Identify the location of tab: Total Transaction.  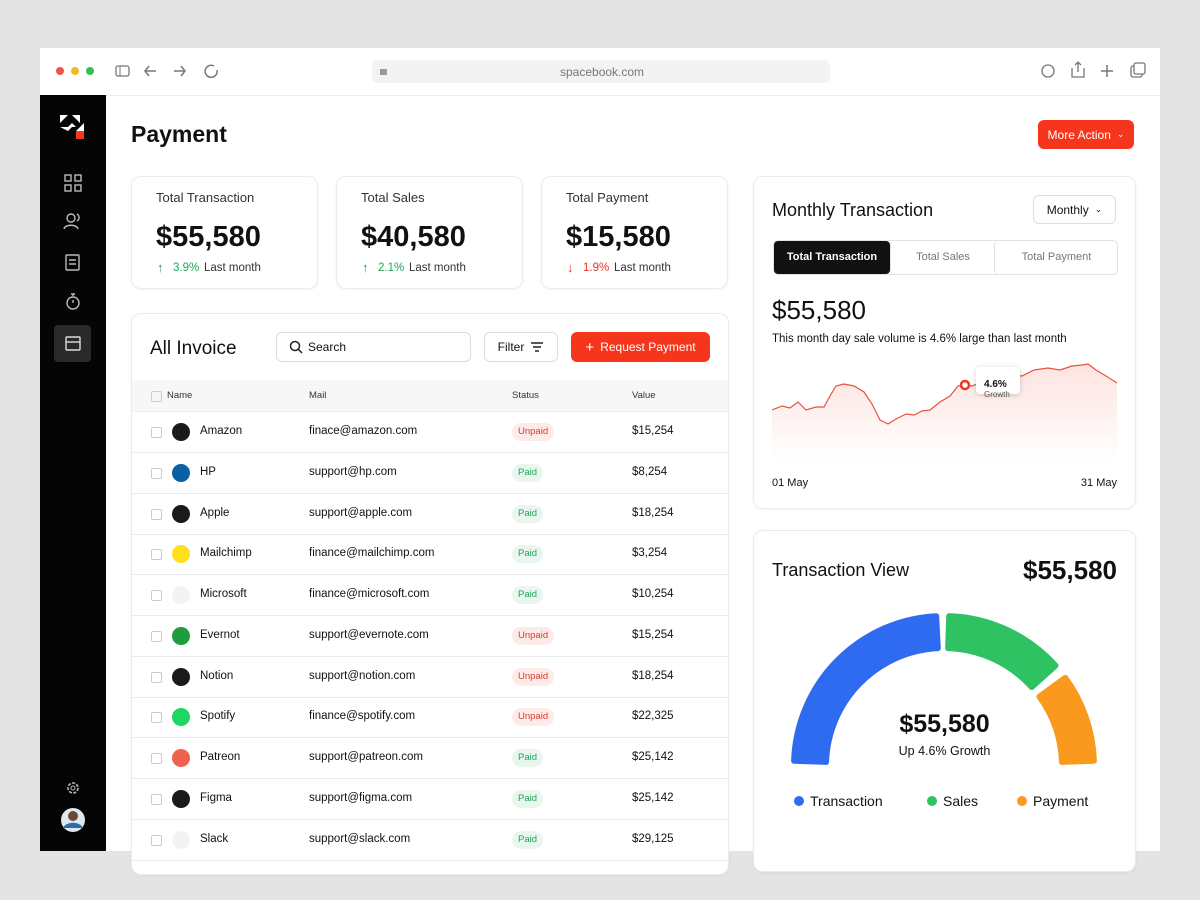
(832, 257).